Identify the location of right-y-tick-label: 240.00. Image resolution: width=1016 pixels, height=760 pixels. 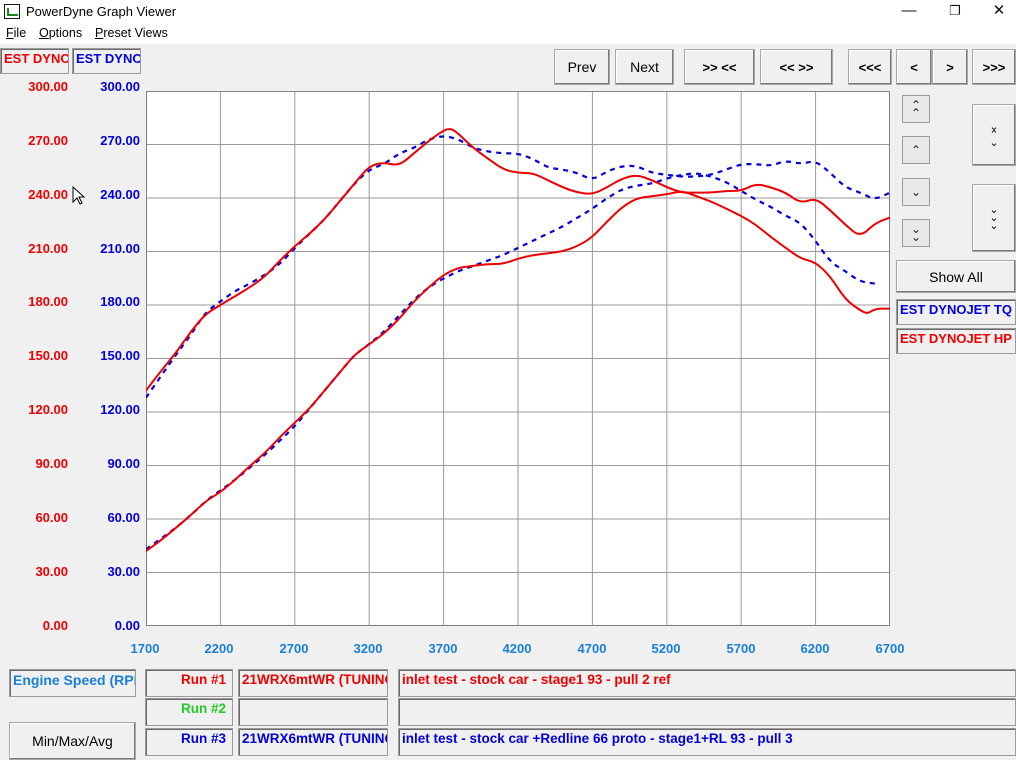
(120, 194).